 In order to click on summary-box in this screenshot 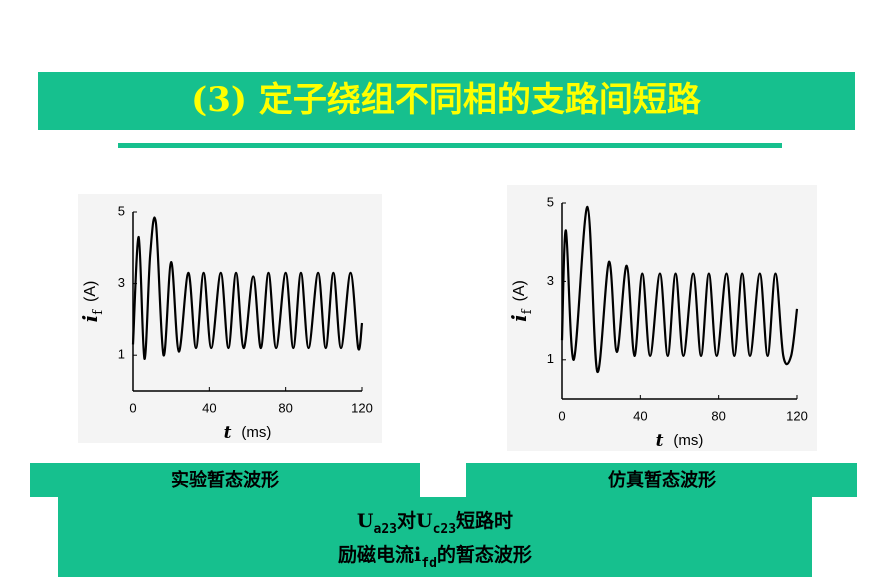, I will do `click(435, 537)`.